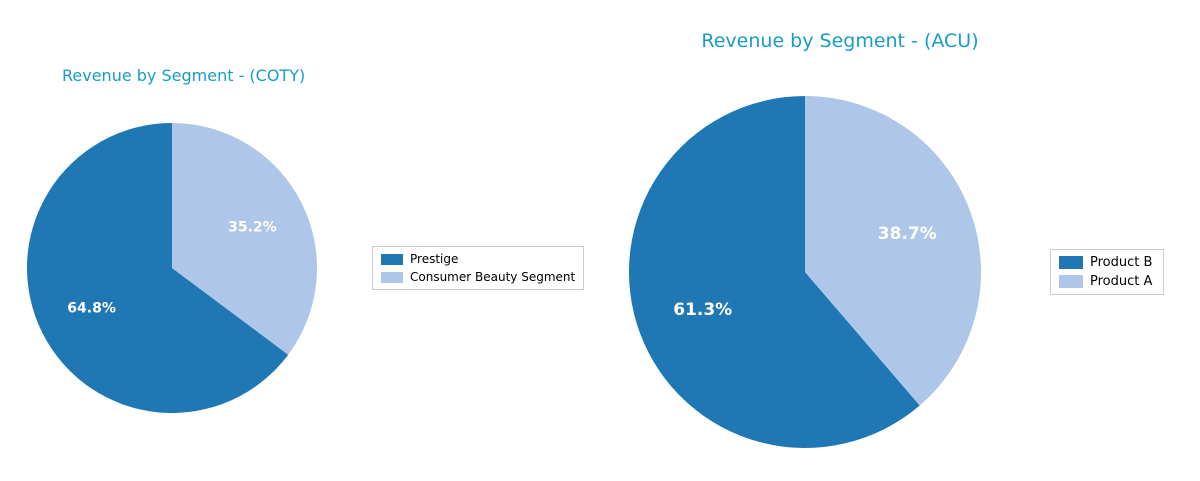 The height and width of the screenshot is (481, 1200). What do you see at coordinates (1121, 281) in the screenshot?
I see `legend-label-product-a: Product A` at bounding box center [1121, 281].